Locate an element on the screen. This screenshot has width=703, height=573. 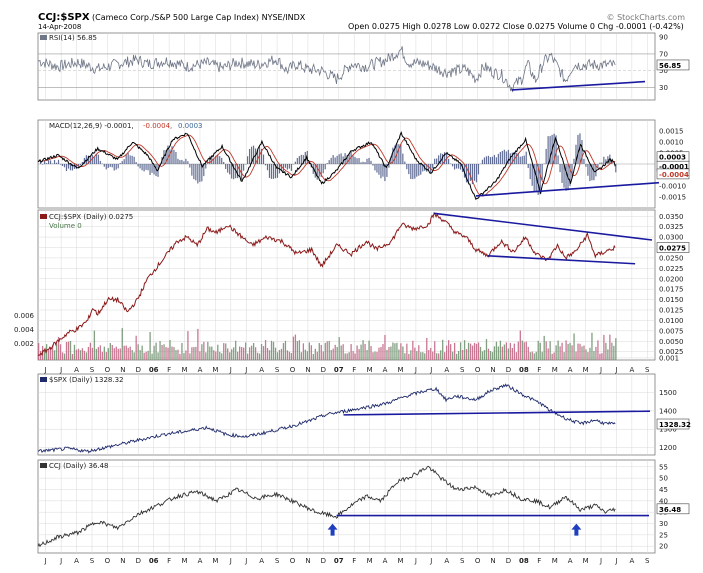
ratio-x-tick: 07 is located at coordinates (339, 370).